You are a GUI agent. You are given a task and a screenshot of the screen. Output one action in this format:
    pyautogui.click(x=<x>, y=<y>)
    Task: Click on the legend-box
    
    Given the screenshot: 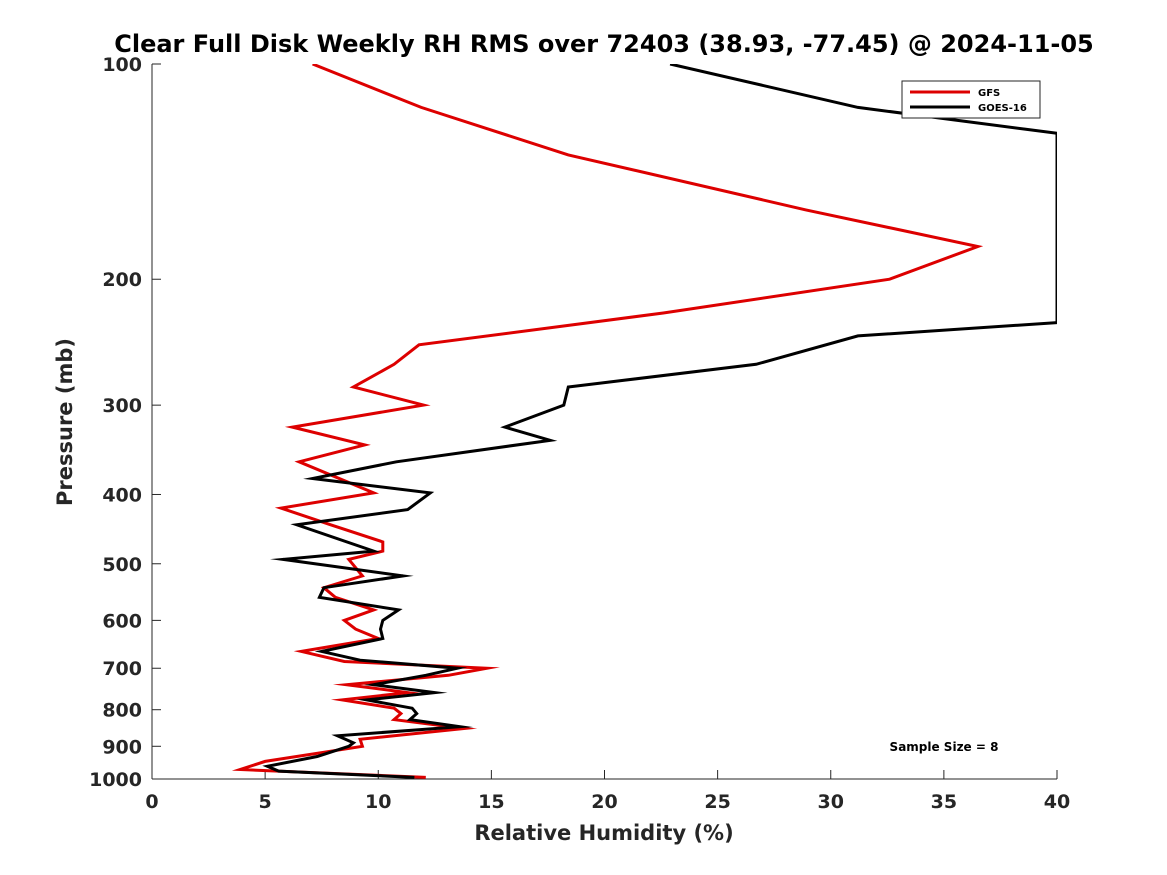 What is the action you would take?
    pyautogui.click(x=971, y=99)
    